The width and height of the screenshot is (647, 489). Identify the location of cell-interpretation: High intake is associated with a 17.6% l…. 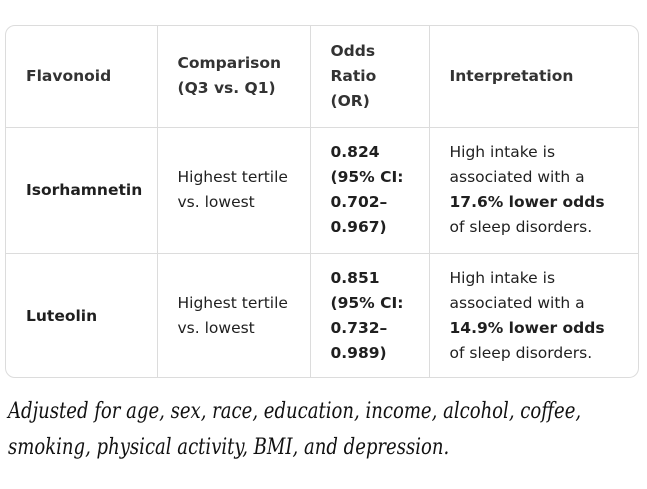
(533, 190).